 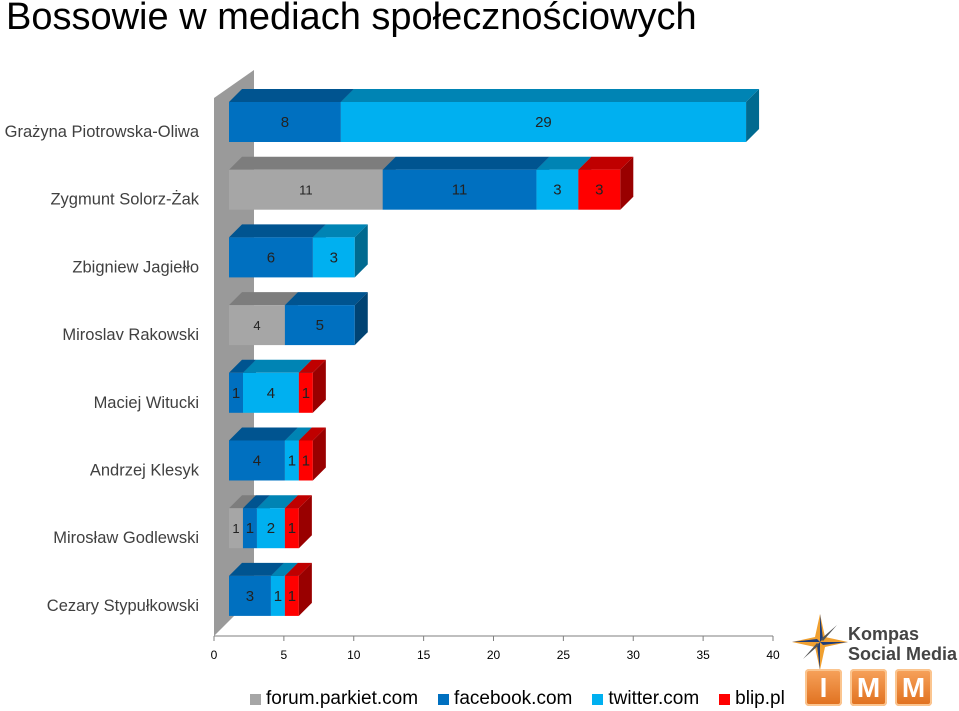 I want to click on legend-item: facebook.com, so click(x=505, y=699).